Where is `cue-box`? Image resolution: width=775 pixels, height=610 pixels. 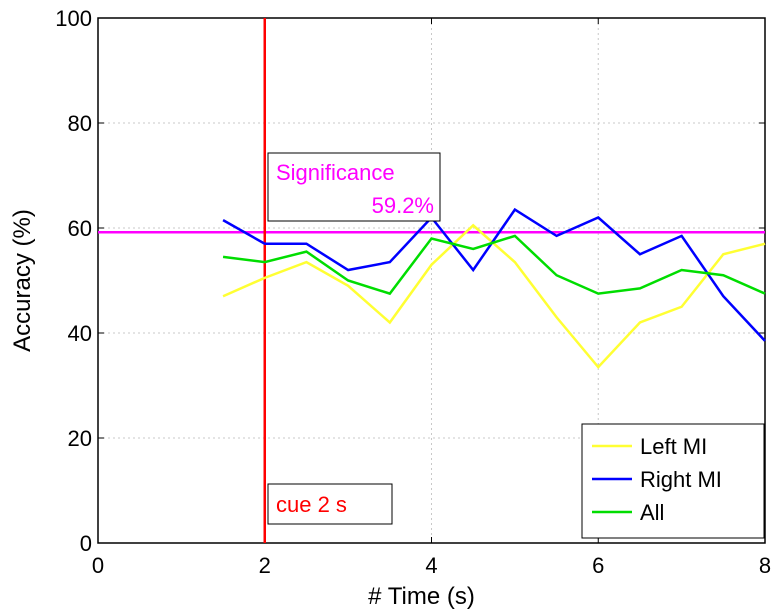 cue-box is located at coordinates (330, 504).